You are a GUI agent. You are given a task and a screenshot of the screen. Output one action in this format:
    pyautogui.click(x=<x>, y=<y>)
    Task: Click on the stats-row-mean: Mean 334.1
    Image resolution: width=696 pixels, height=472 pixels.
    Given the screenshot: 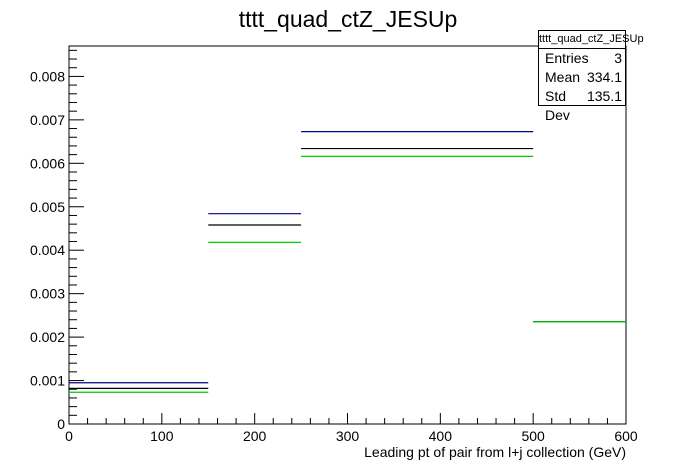 What is the action you would take?
    pyautogui.click(x=582, y=77)
    